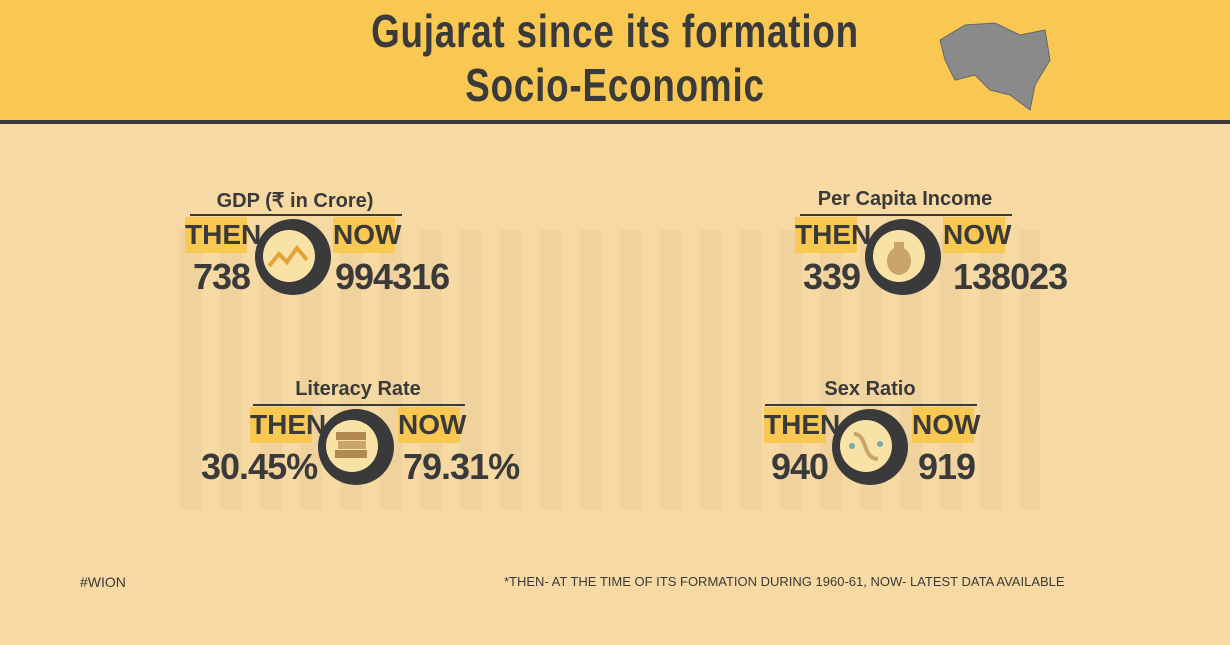  I want to click on then-value: 940, so click(800, 466).